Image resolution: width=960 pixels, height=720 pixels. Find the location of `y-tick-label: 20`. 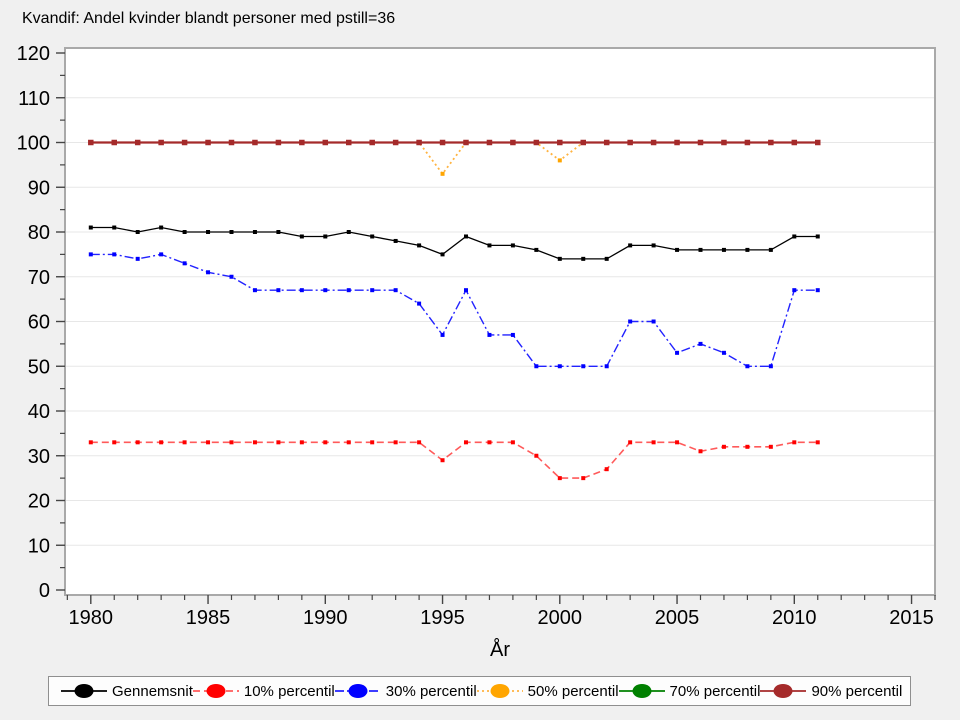

y-tick-label: 20 is located at coordinates (39, 502).